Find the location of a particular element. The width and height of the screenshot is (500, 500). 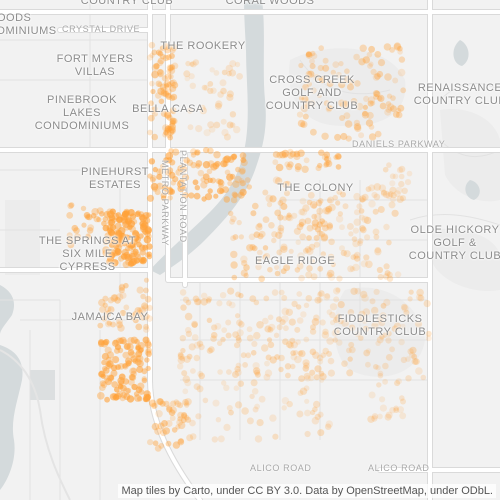

label-pinehurst: PINEHURST ESTATES is located at coordinates (115, 178).